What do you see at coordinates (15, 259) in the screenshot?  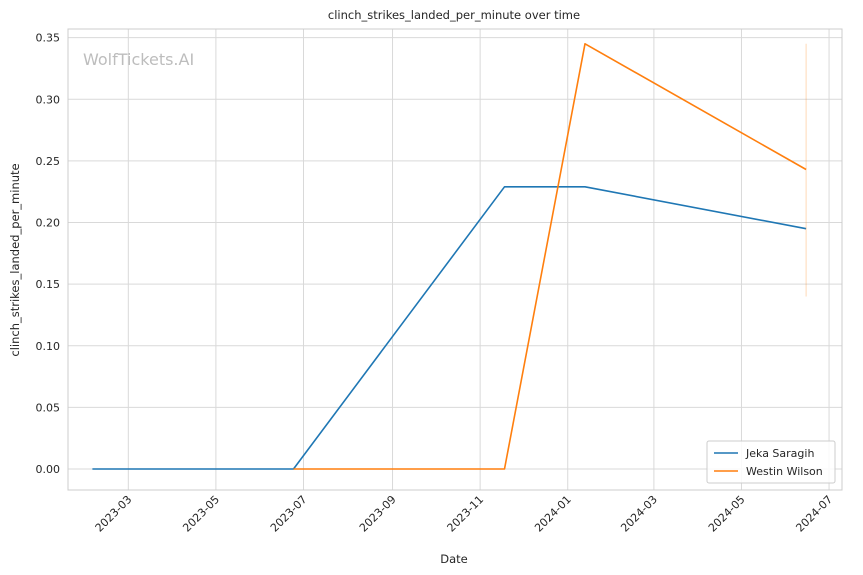 I see `y-axis-label: clinch_strikes_landed_per_minute` at bounding box center [15, 259].